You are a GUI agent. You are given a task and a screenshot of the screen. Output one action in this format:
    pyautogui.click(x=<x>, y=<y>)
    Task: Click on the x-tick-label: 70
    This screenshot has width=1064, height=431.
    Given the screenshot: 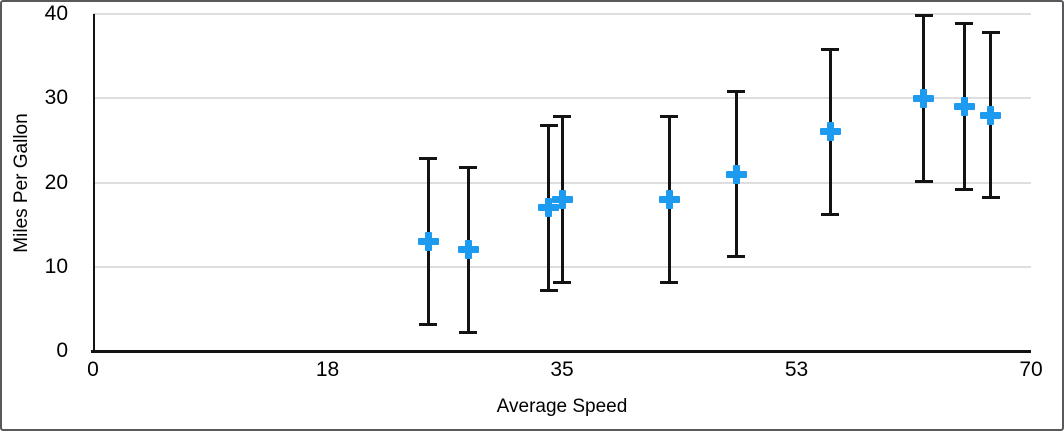 What is the action you would take?
    pyautogui.click(x=1031, y=369)
    